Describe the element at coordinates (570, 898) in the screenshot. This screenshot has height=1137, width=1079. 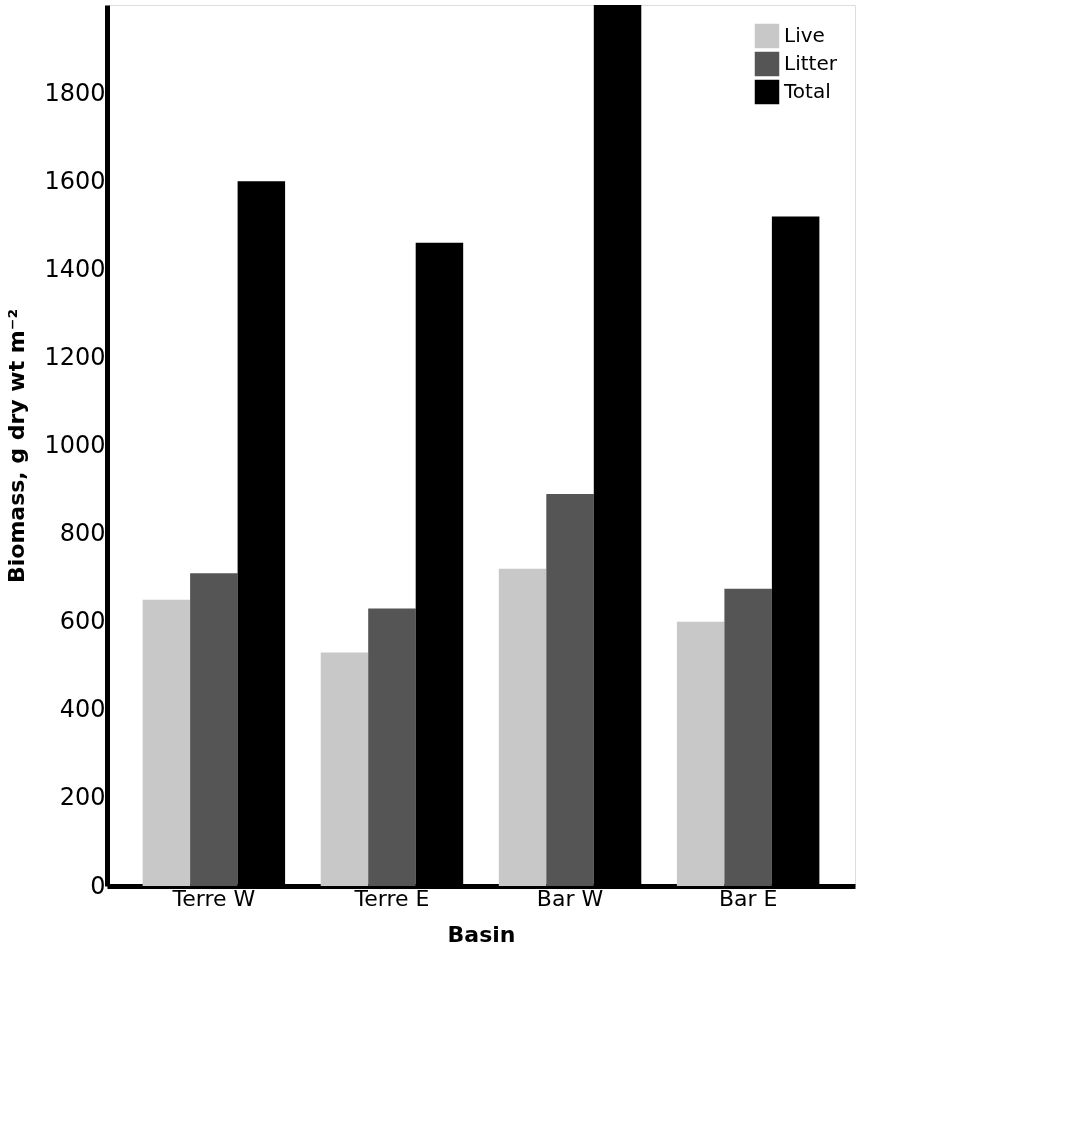
I see `x-tick-label: Bar W` at that location.